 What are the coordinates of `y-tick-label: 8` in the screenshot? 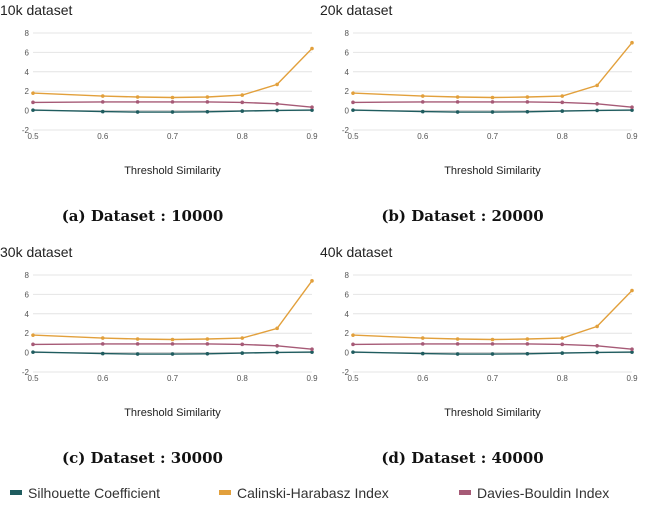 It's located at (27, 33).